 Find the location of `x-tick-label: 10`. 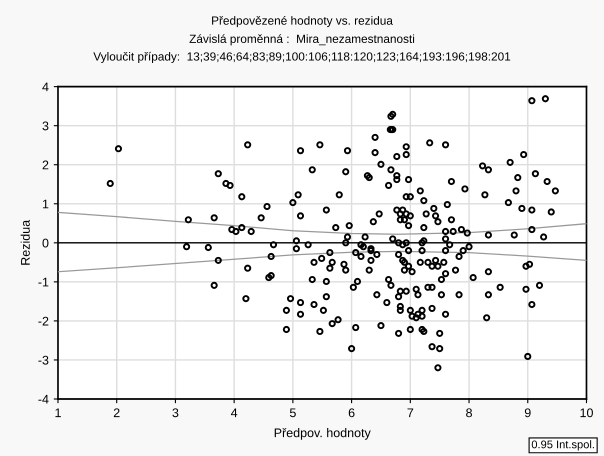

x-tick-label: 10 is located at coordinates (586, 413).